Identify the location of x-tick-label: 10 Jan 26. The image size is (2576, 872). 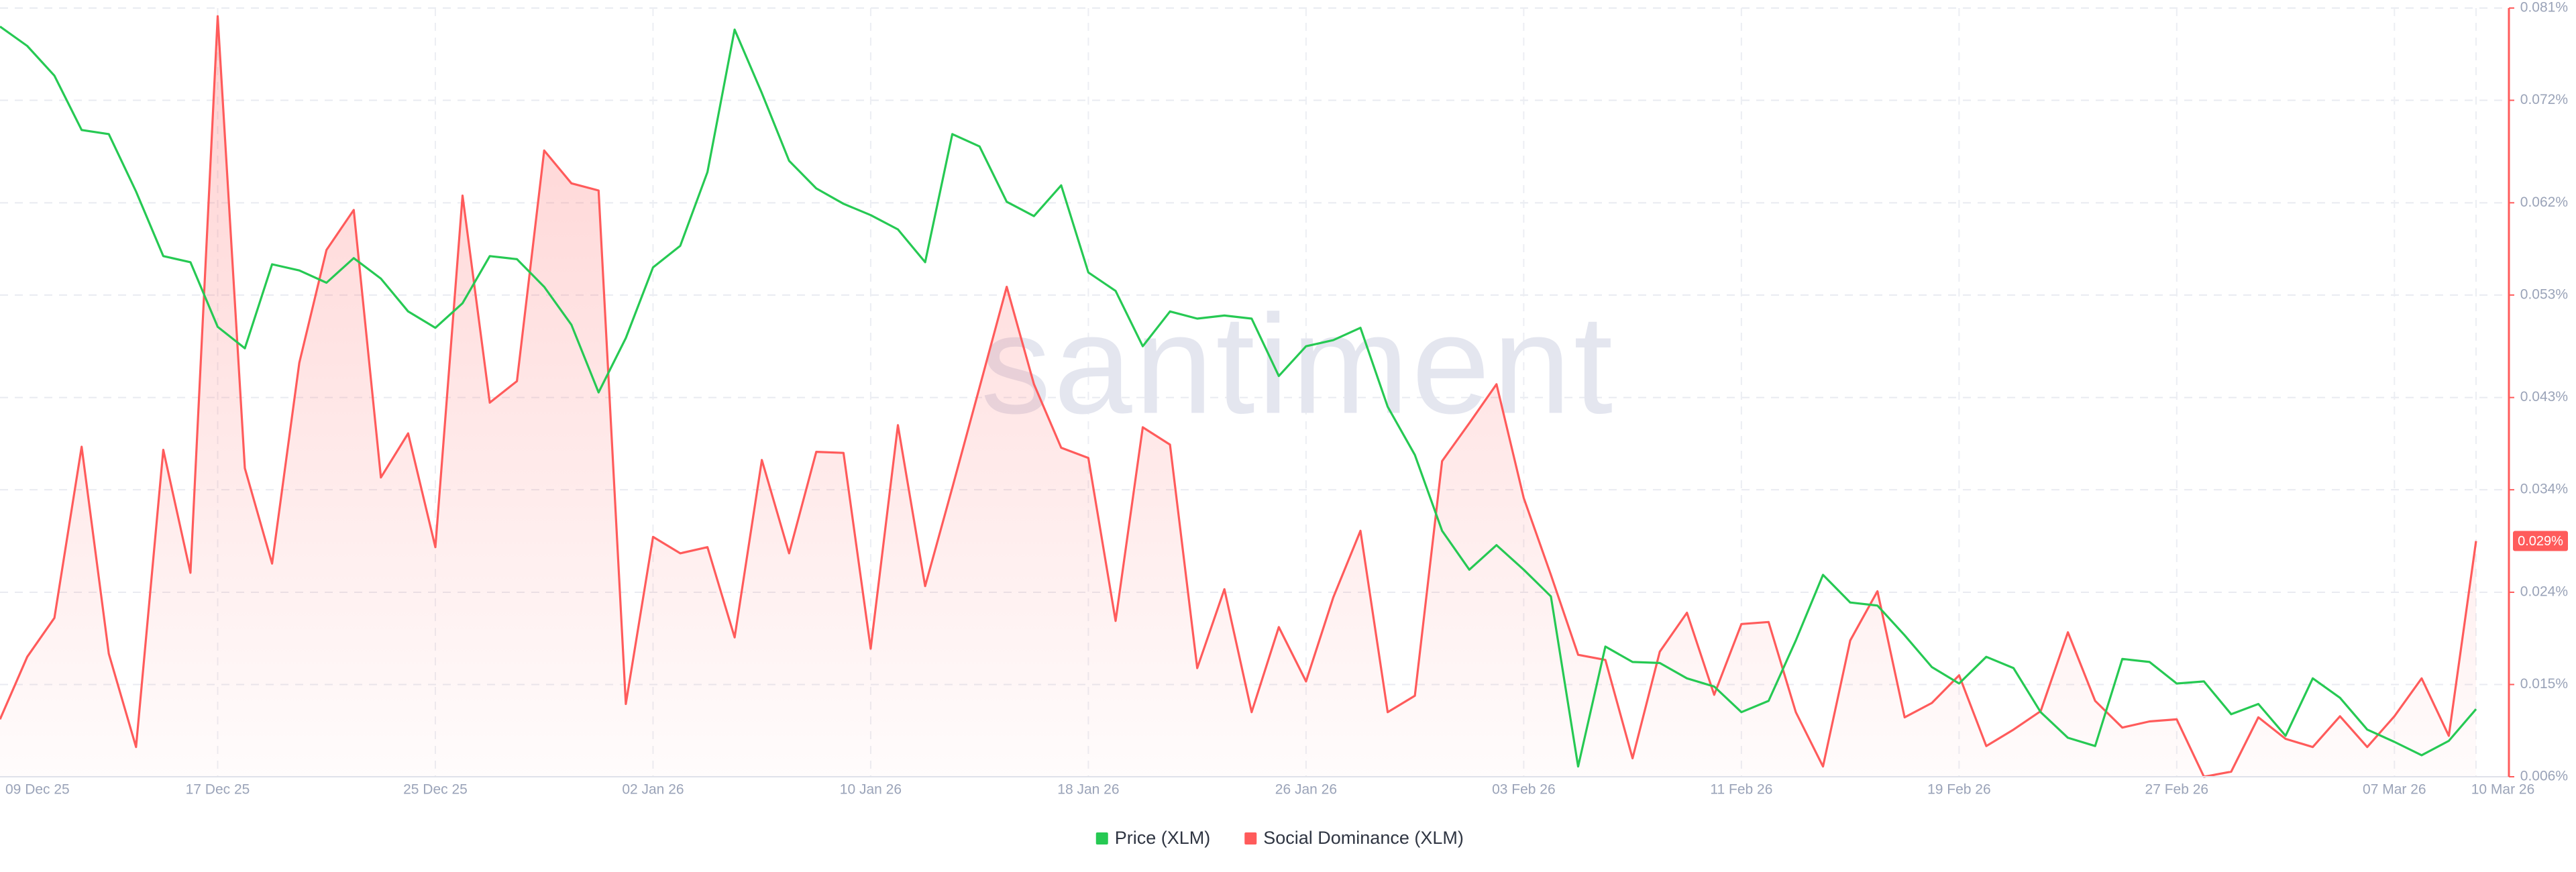
(871, 790).